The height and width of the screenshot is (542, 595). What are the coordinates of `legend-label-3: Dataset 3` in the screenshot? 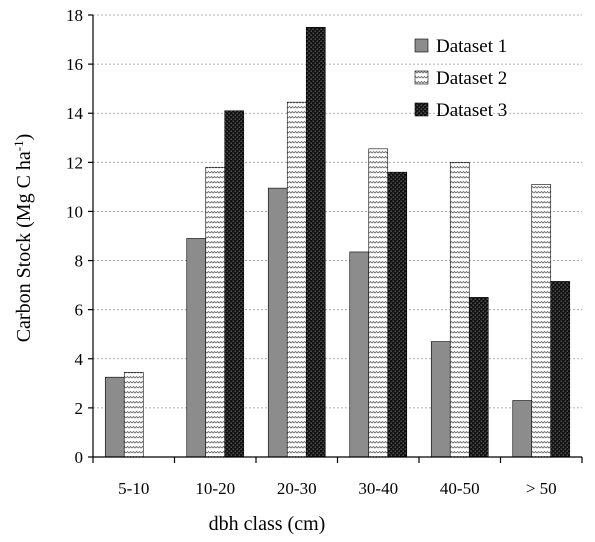 It's located at (471, 110).